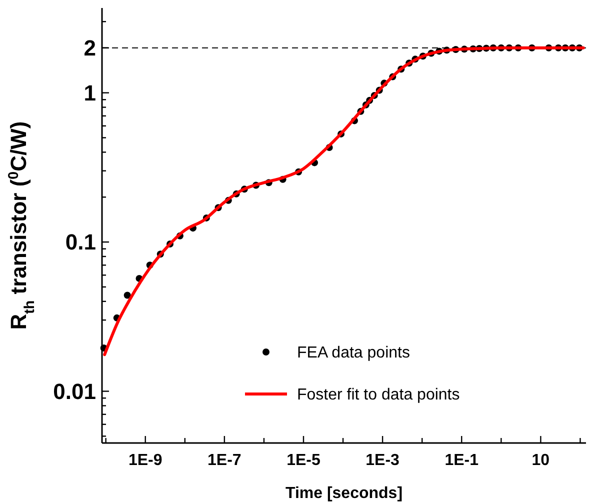  What do you see at coordinates (145, 460) in the screenshot?
I see `x-tick-label: 1E-9` at bounding box center [145, 460].